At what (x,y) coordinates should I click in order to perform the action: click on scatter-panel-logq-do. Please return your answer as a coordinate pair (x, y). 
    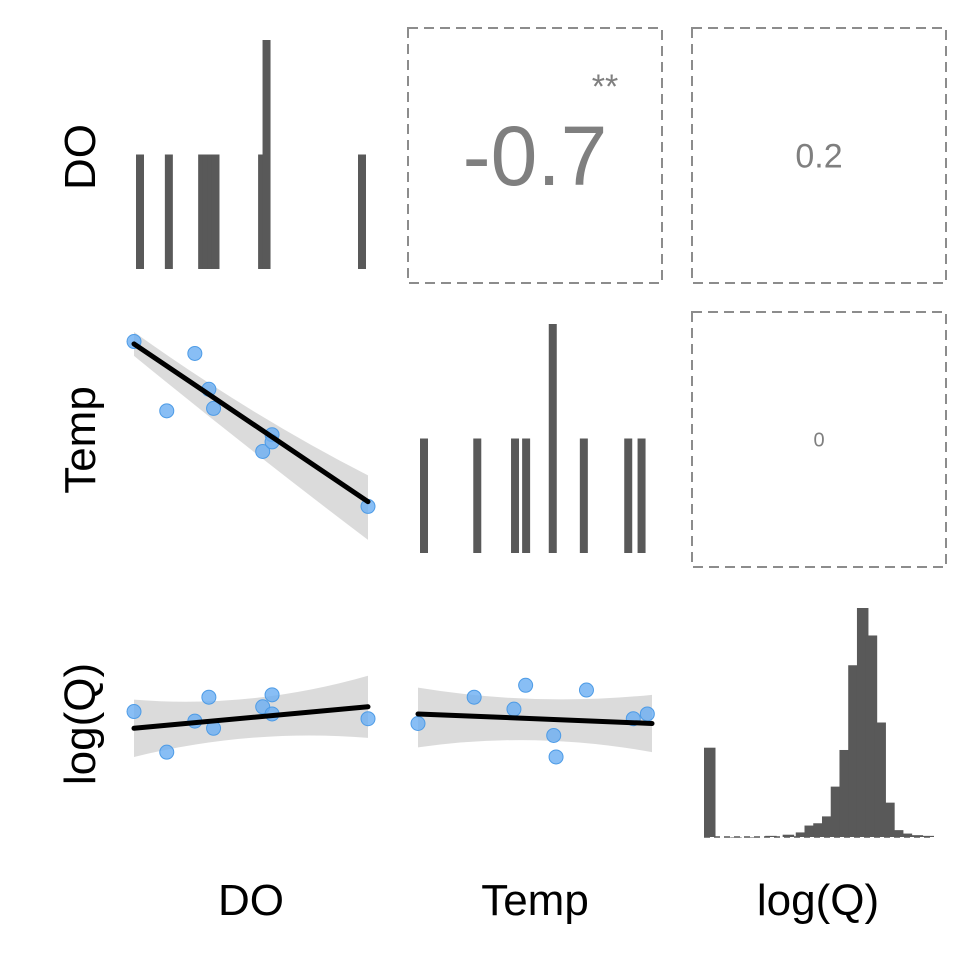
    Looking at the image, I should click on (251, 717).